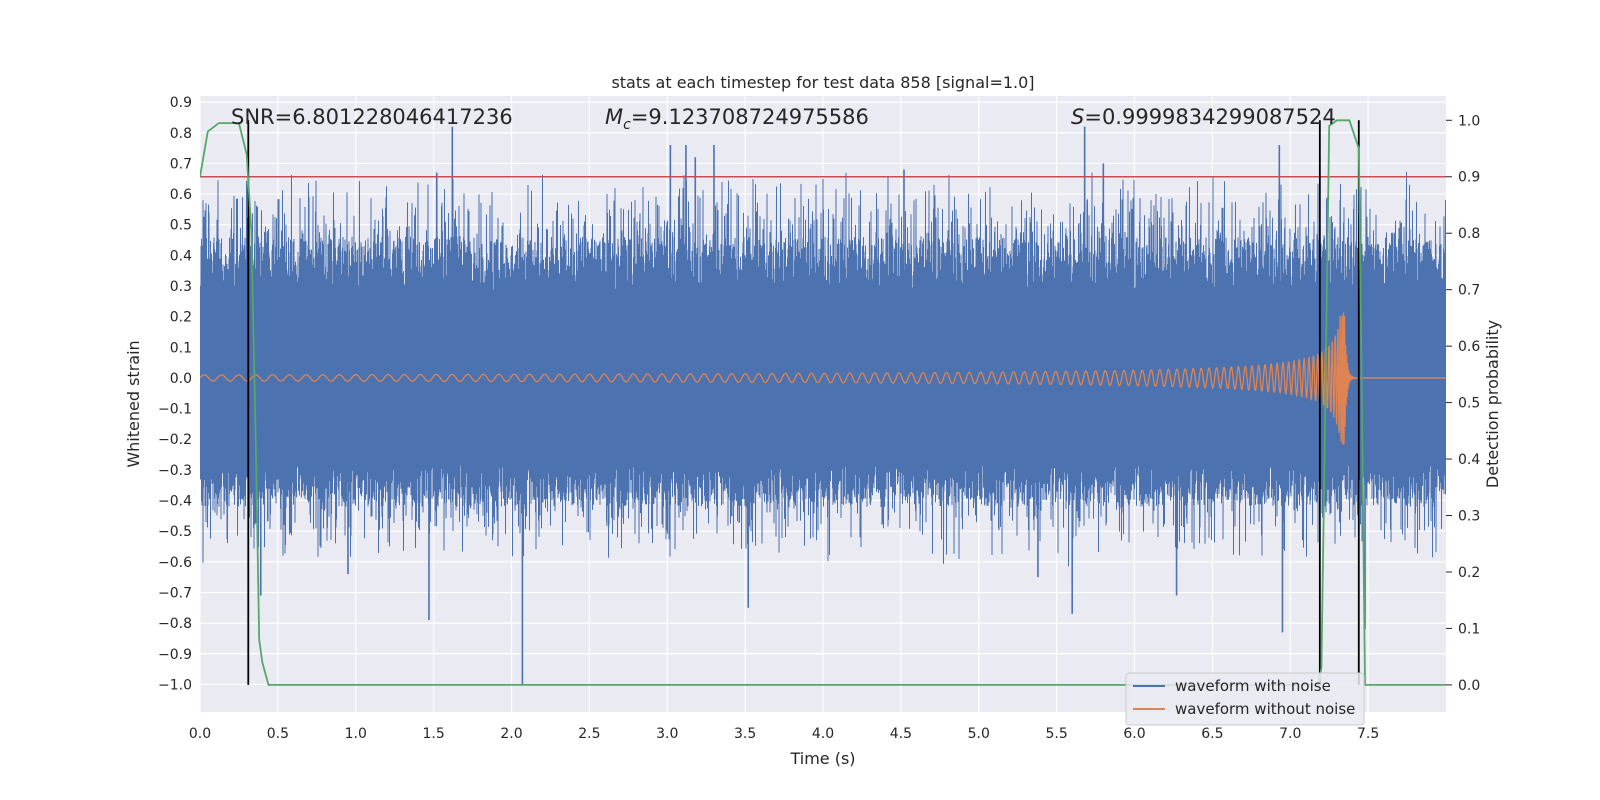 This screenshot has height=800, width=1600. Describe the element at coordinates (1469, 460) in the screenshot. I see `y2-tick-label: 0.4` at that location.